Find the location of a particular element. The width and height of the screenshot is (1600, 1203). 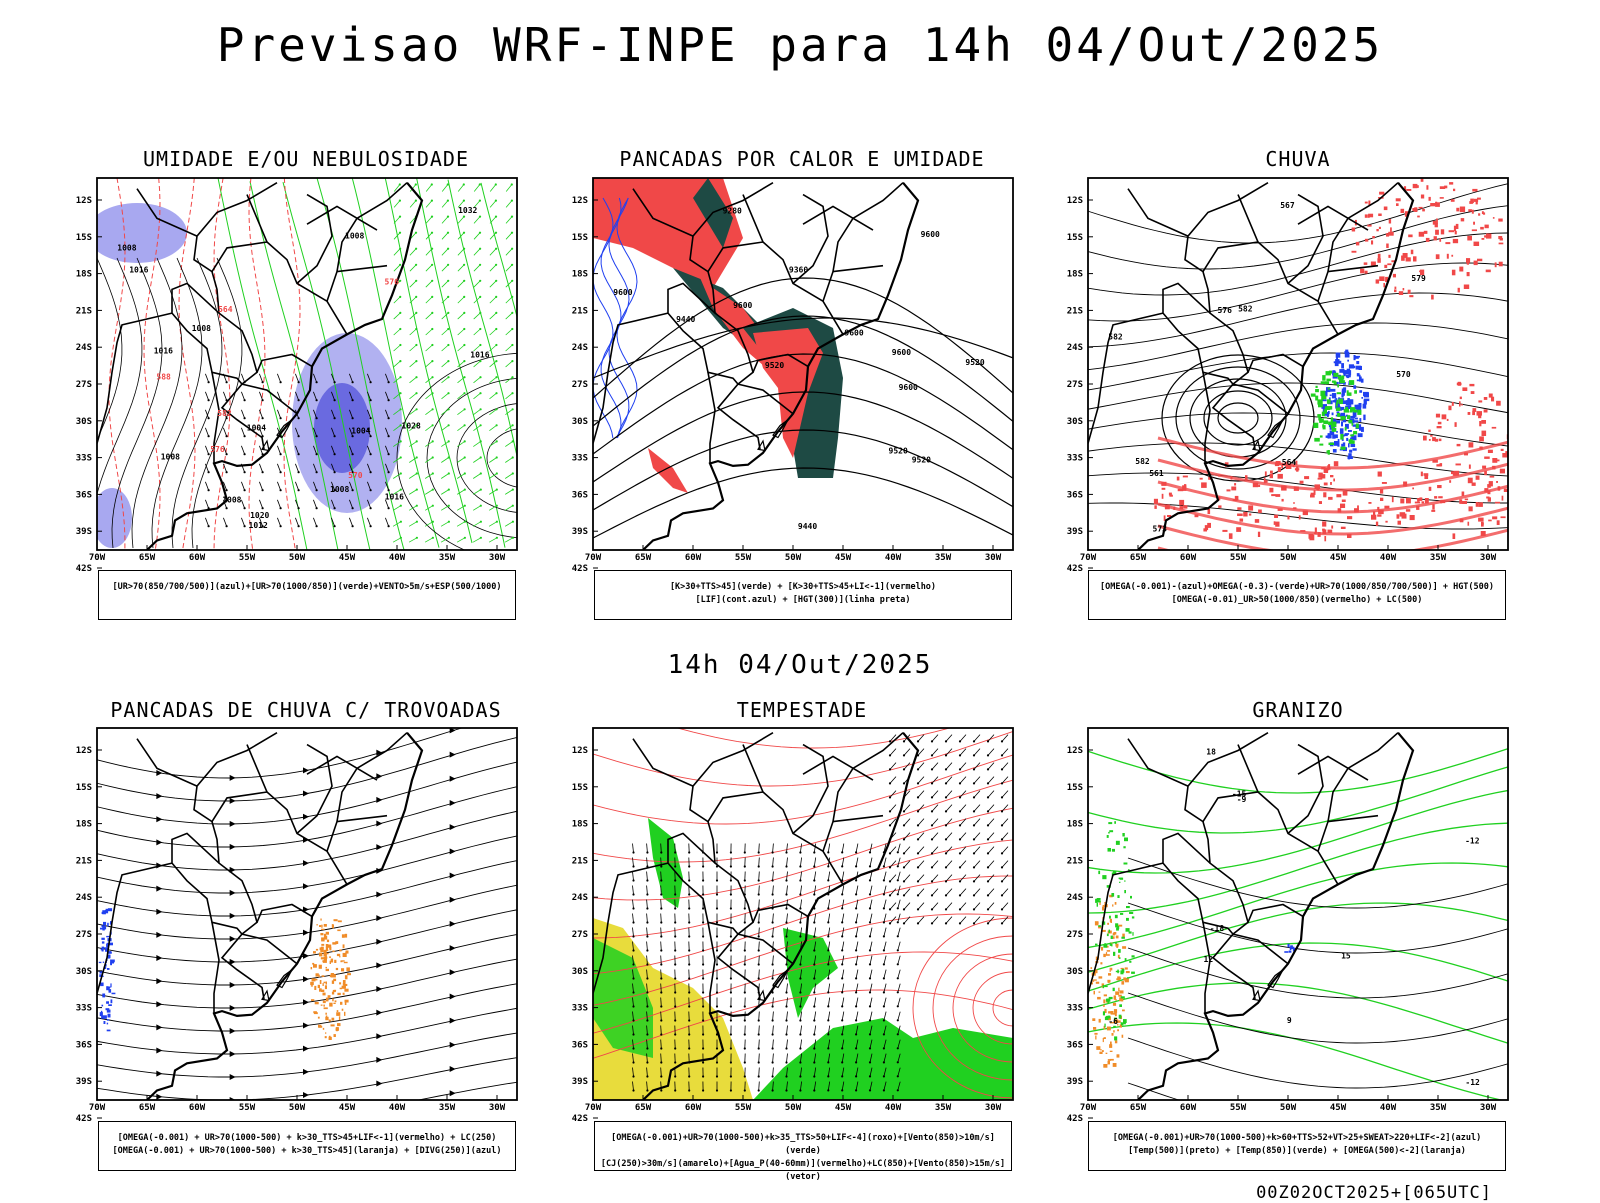

lat-tick-label: 18S is located at coordinates (1075, 825).